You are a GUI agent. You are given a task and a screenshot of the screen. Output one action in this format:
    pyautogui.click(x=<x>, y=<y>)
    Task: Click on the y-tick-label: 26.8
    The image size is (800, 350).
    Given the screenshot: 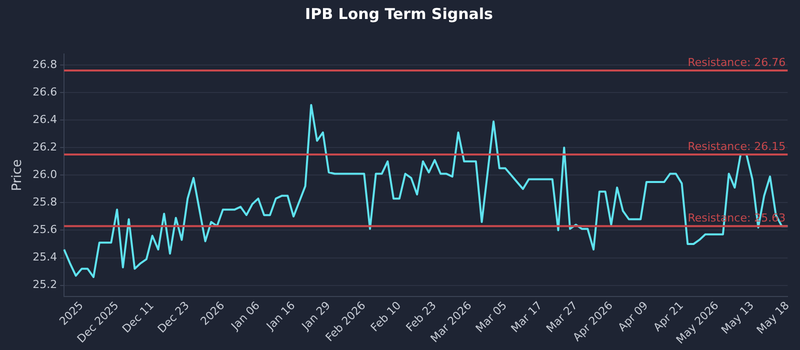 What is the action you would take?
    pyautogui.click(x=45, y=64)
    